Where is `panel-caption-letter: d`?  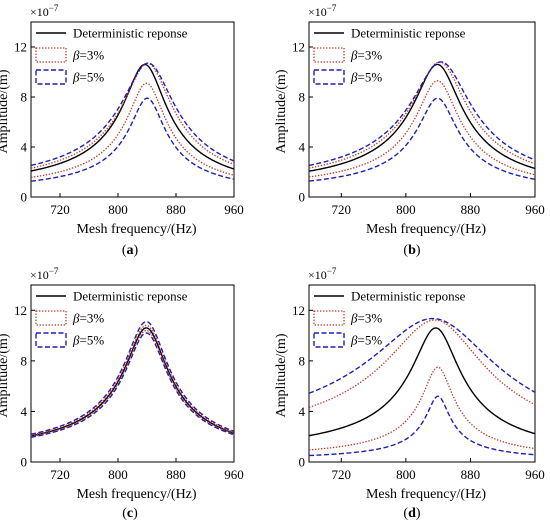 panel-caption-letter: d is located at coordinates (412, 513).